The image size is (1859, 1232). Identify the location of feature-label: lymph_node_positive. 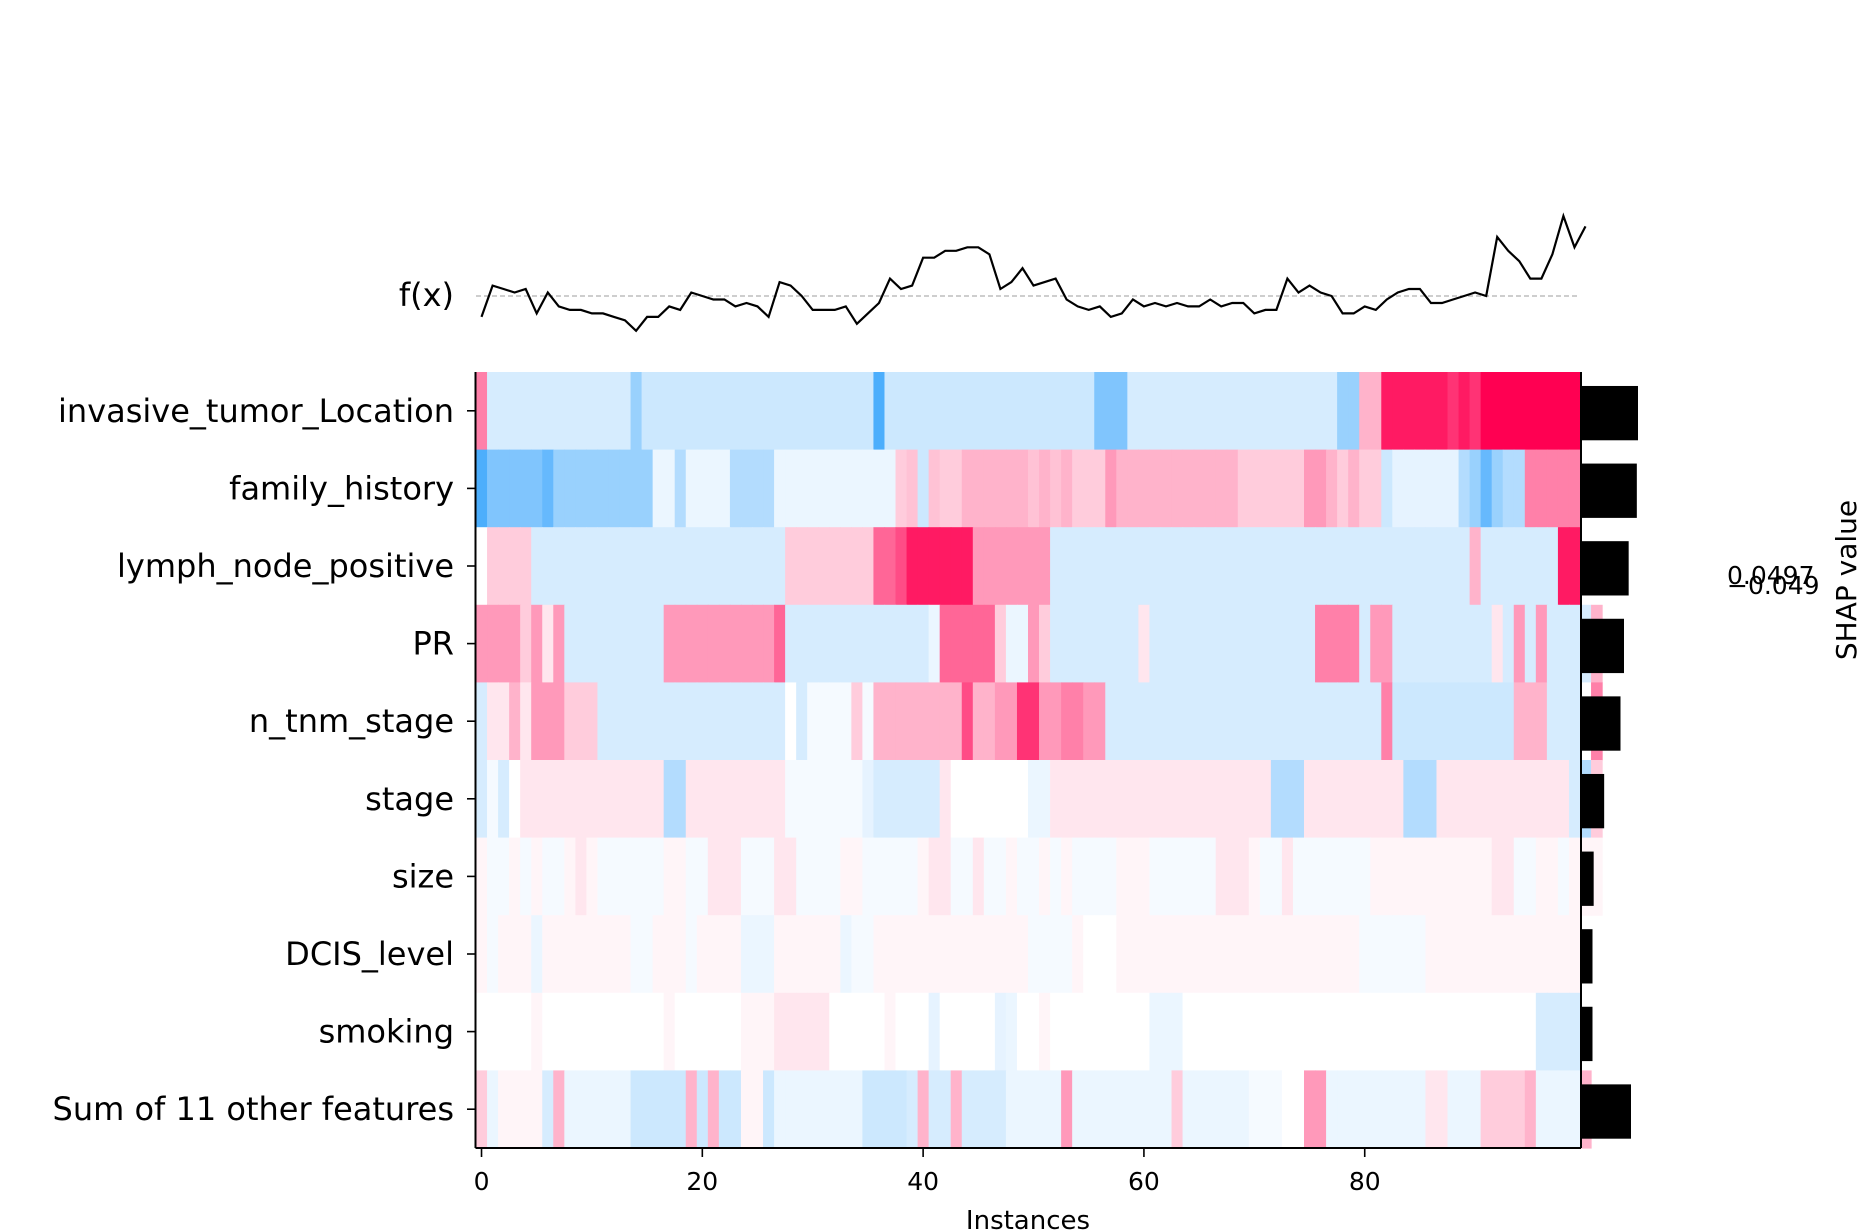
(285, 566).